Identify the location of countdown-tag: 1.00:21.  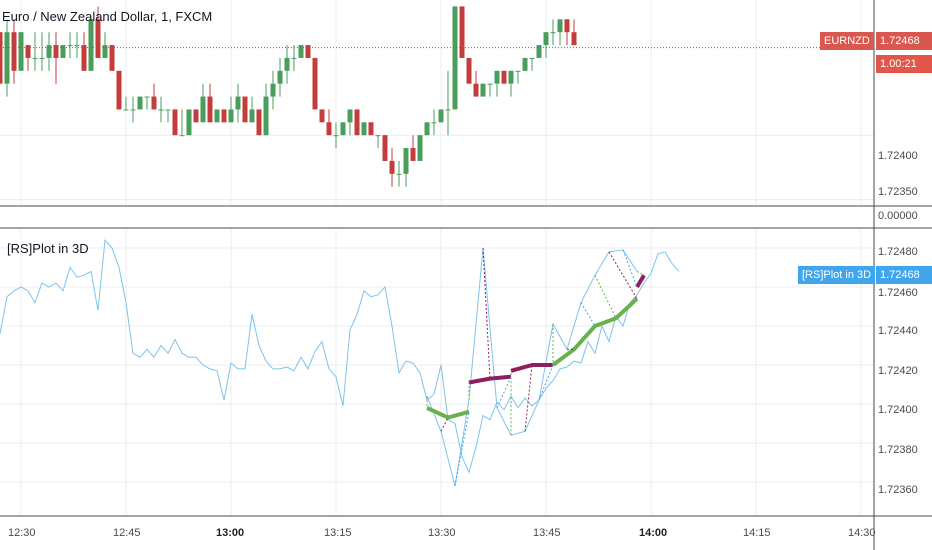
(904, 64).